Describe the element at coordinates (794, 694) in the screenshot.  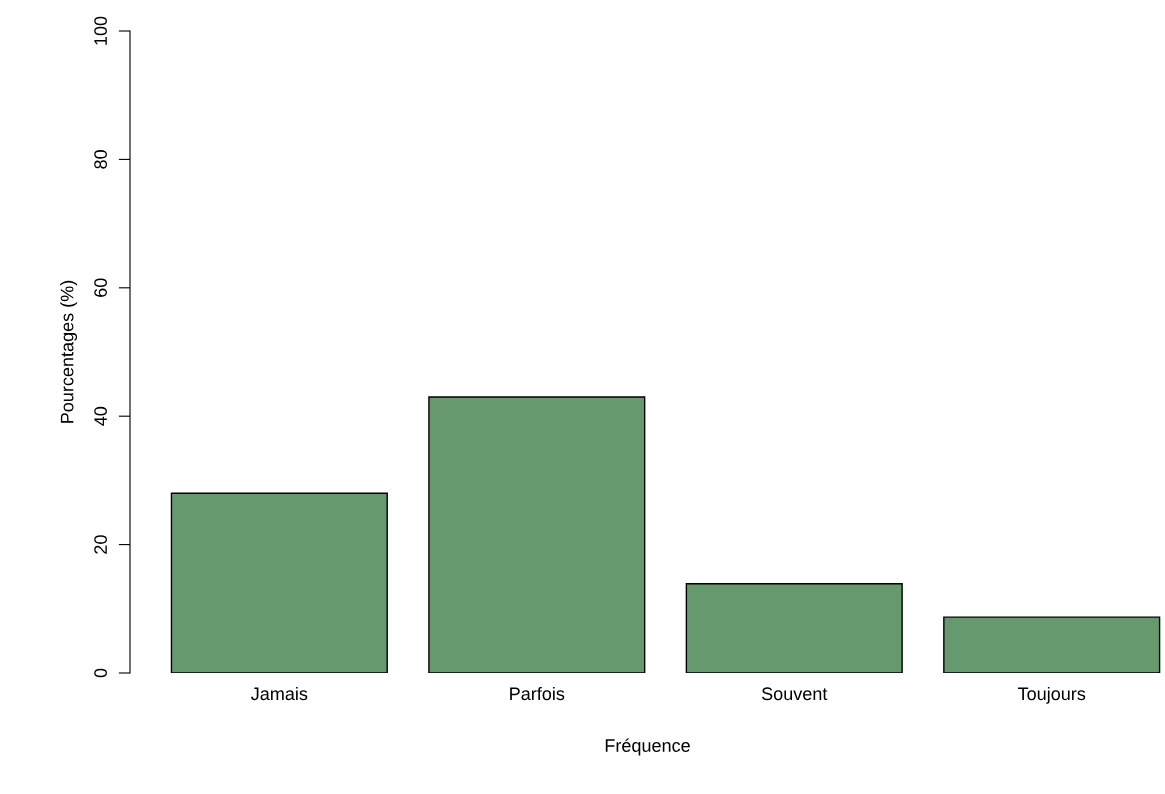
I see `x-tick-label: Souvent` at that location.